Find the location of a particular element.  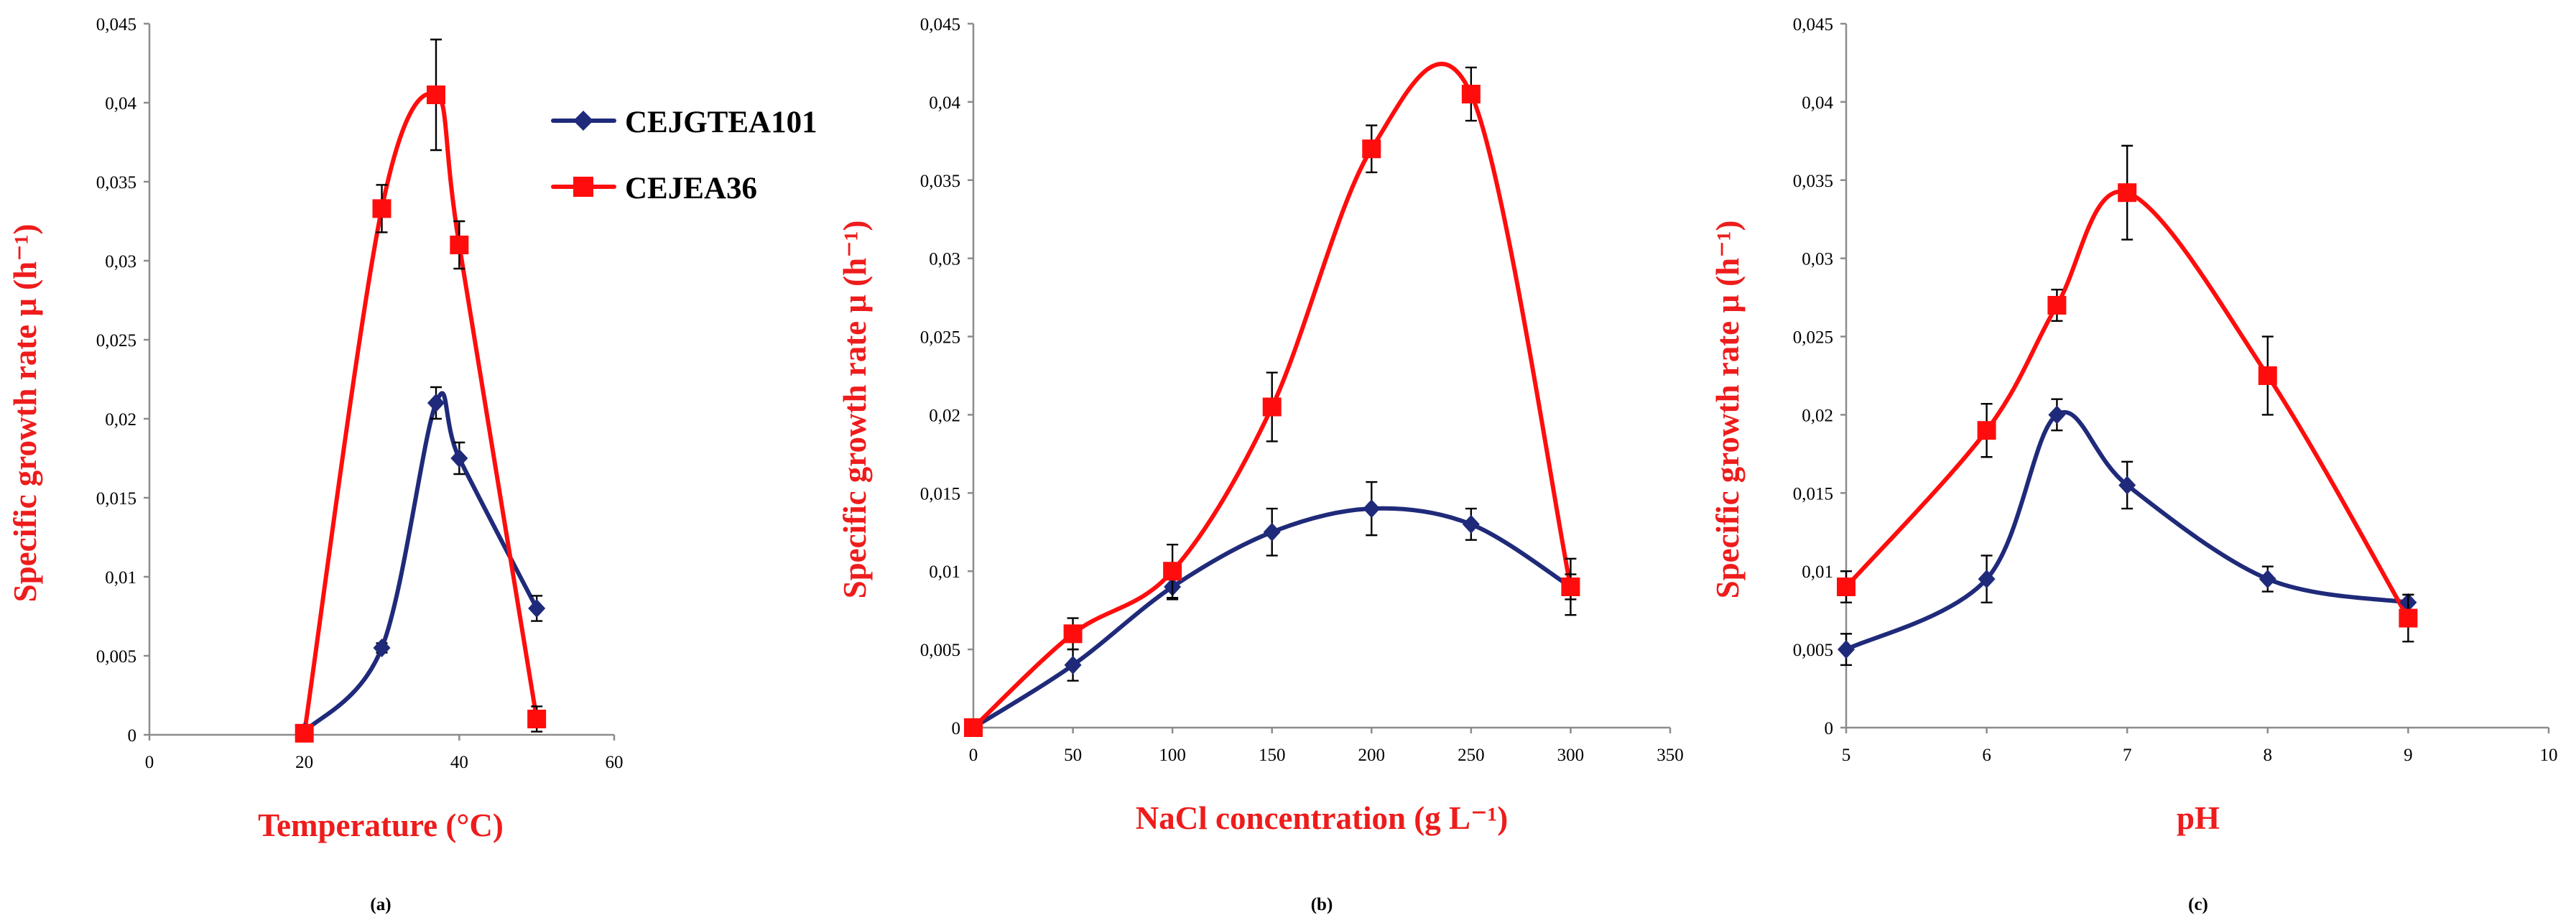

x-tick-label: 5 is located at coordinates (1846, 755).